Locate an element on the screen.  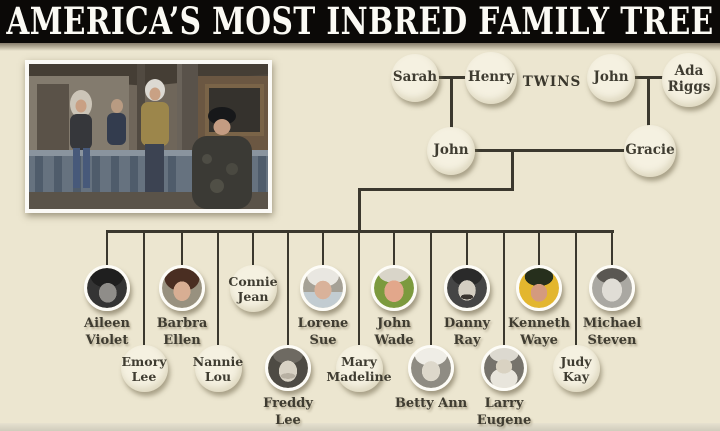
name-circle: Mary Madeline is located at coordinates (359, 368).